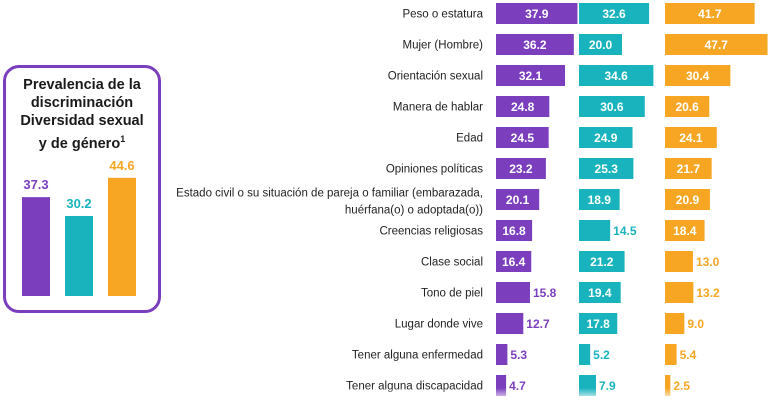 The width and height of the screenshot is (768, 400). Describe the element at coordinates (601, 355) in the screenshot. I see `bar-value-label: 5.2` at that location.